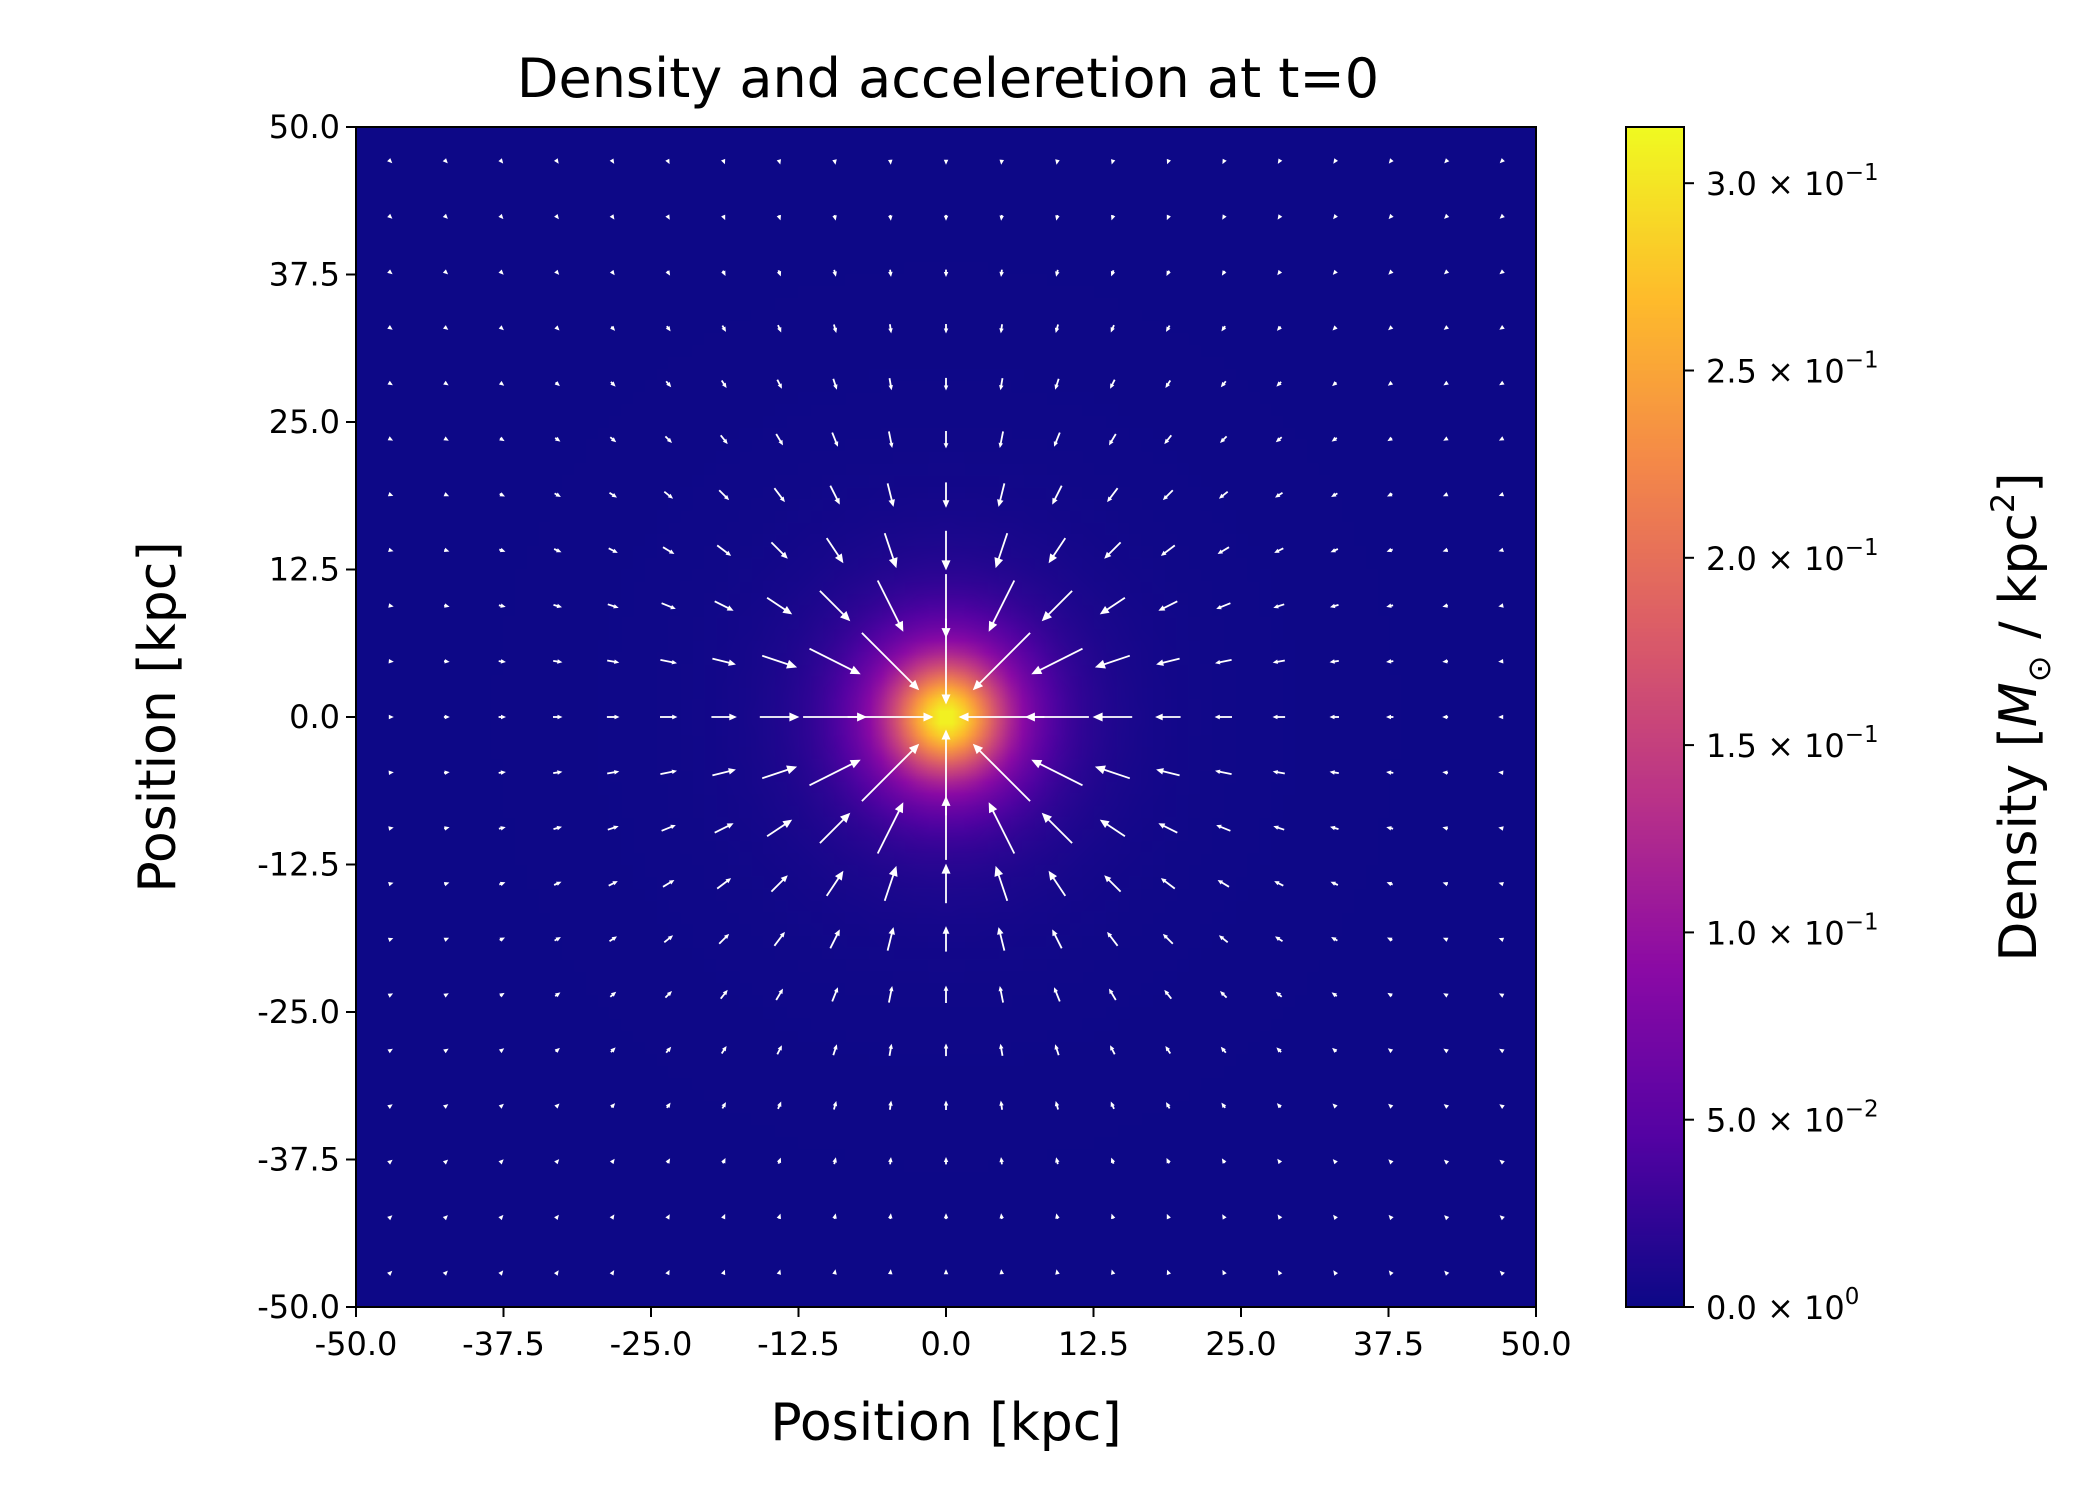 The image size is (2100, 1500). I want to click on x-tick-label: 12.5, so click(1093, 1344).